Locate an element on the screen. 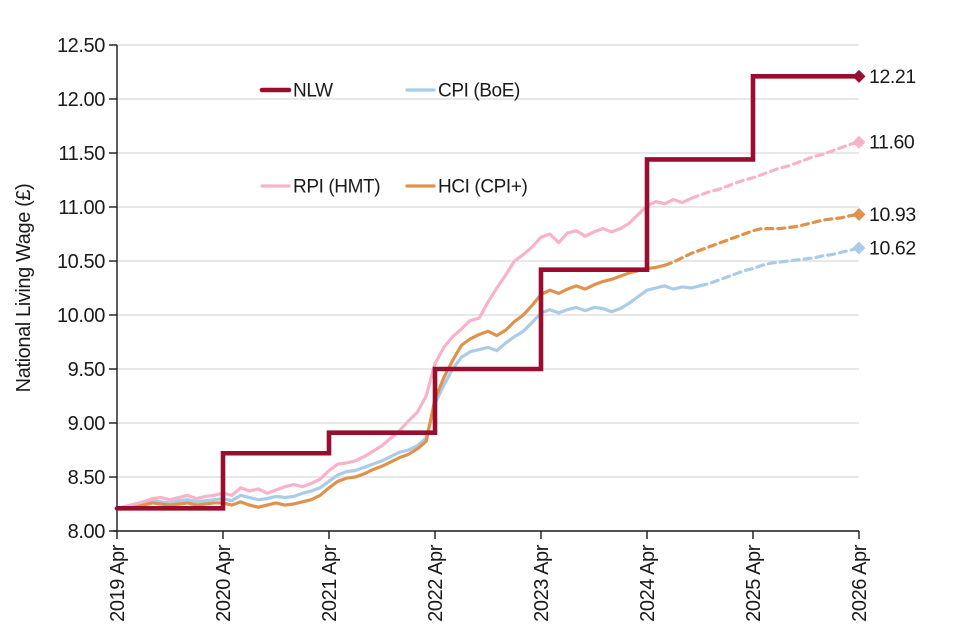 This screenshot has height=640, width=960. x-tick-label-2022-apr: 2022 Apr is located at coordinates (436, 583).